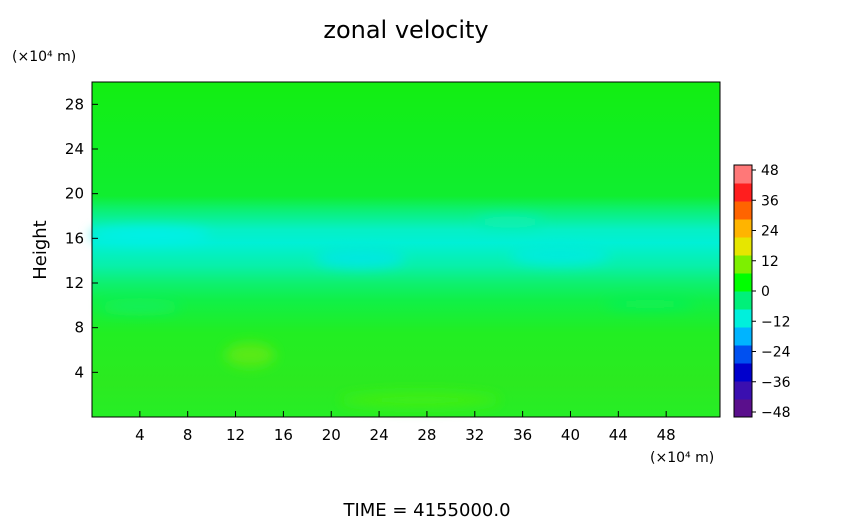 Image resolution: width=854 pixels, height=519 pixels. Describe the element at coordinates (776, 322) in the screenshot. I see `colorbar-tick-label: −12` at that location.